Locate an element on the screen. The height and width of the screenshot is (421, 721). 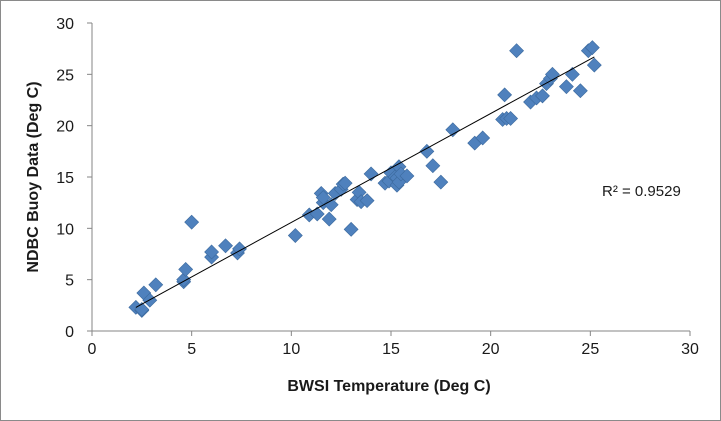
x-tick-label: 15 is located at coordinates (391, 349).